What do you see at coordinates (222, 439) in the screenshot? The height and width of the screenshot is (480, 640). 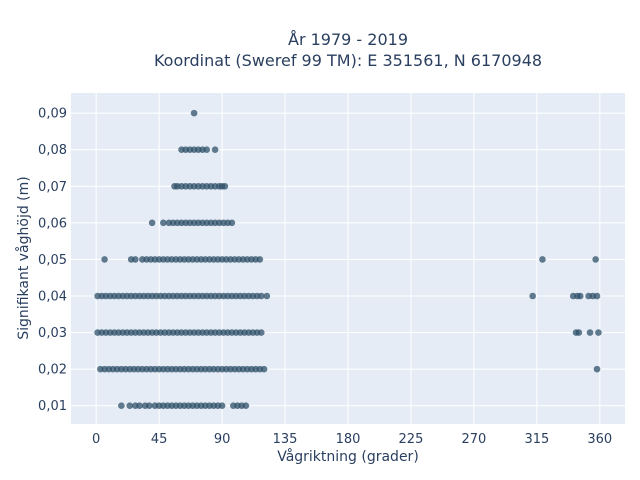 I see `x-tick-label: 90` at bounding box center [222, 439].